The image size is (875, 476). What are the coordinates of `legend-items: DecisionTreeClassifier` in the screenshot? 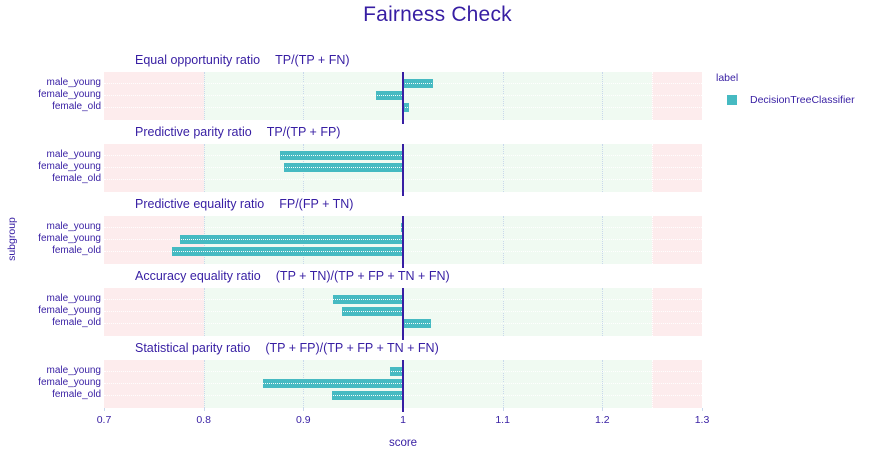 It's located at (785, 100).